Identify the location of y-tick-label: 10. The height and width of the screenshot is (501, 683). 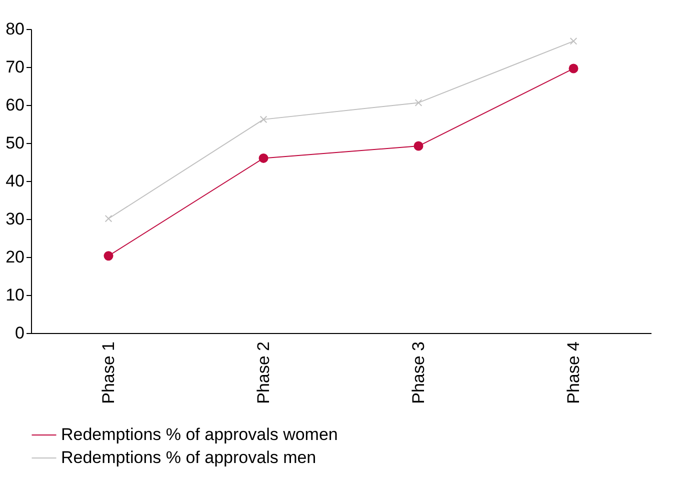
(15, 295).